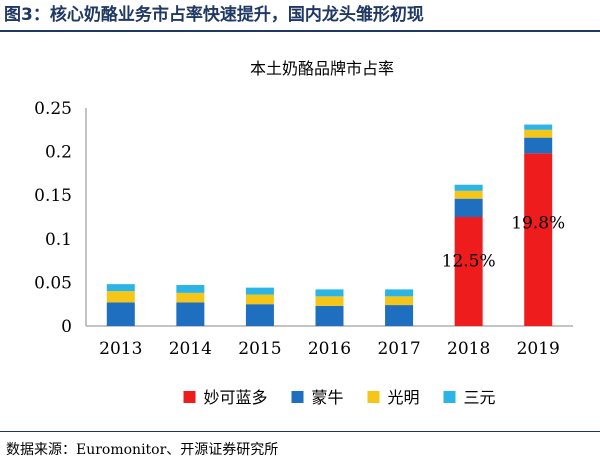 This screenshot has width=600, height=467. I want to click on bar-segment-2014-三元, so click(190, 289).